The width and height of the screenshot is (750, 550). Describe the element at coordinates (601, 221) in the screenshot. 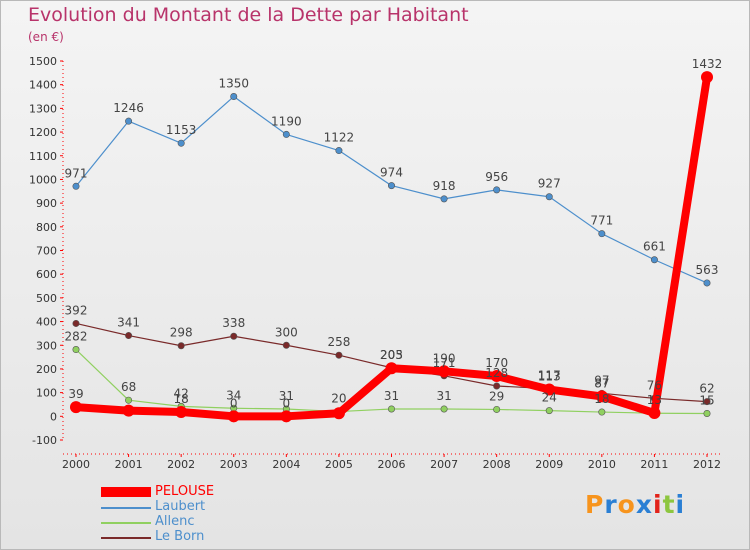

I see `data-label-laubert: 771` at that location.